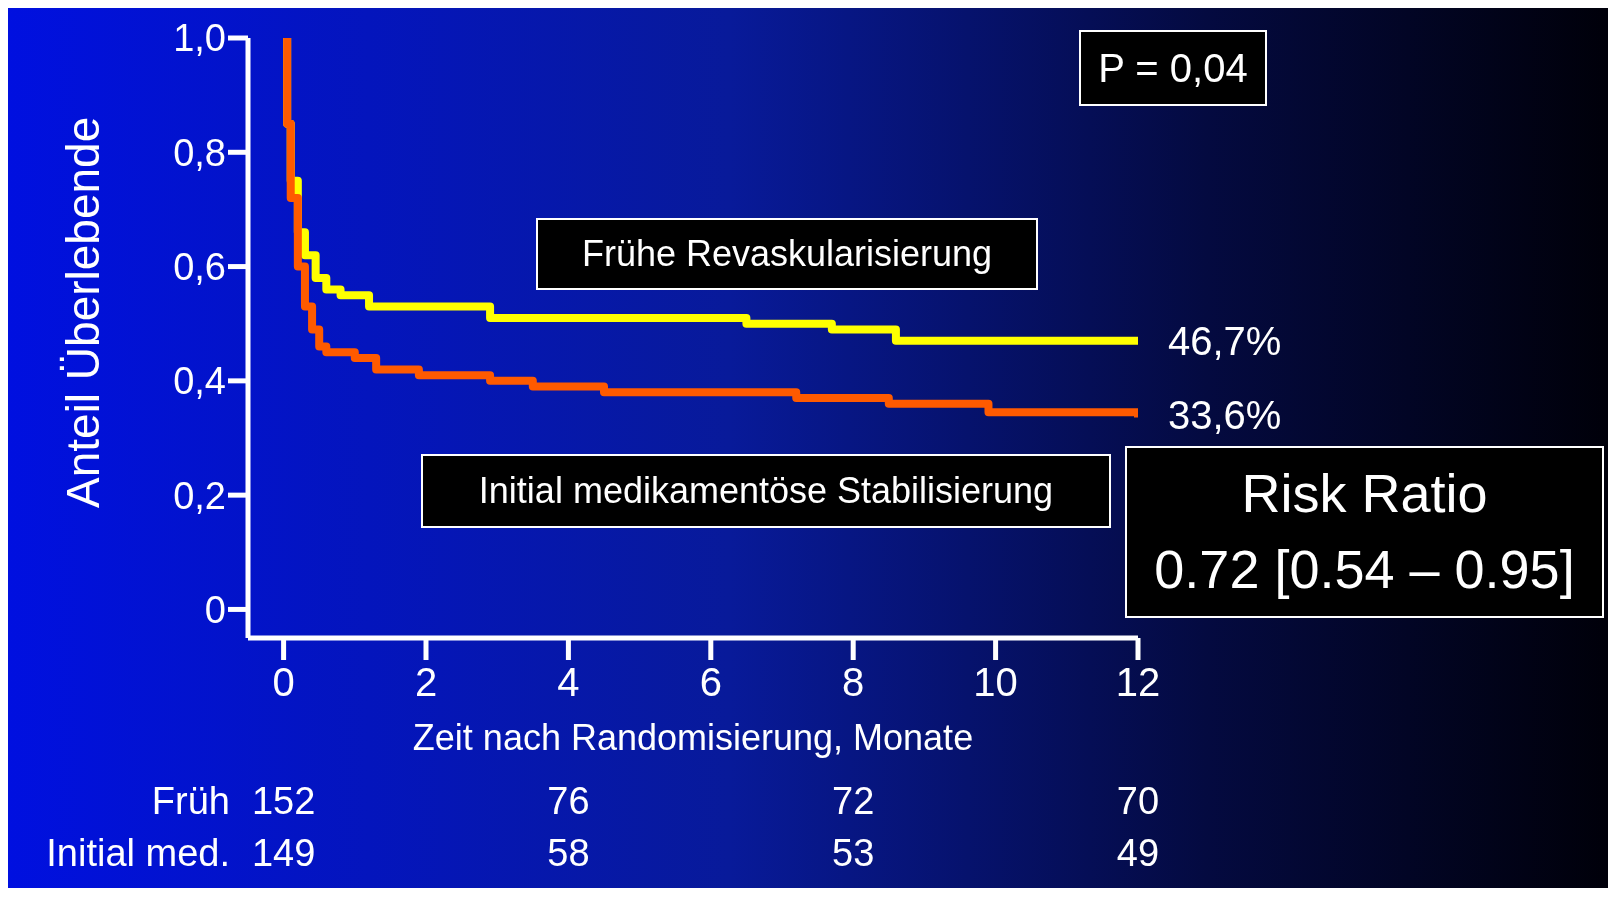 The width and height of the screenshot is (1617, 898). Describe the element at coordinates (853, 682) in the screenshot. I see `x-tick-label: 8` at that location.